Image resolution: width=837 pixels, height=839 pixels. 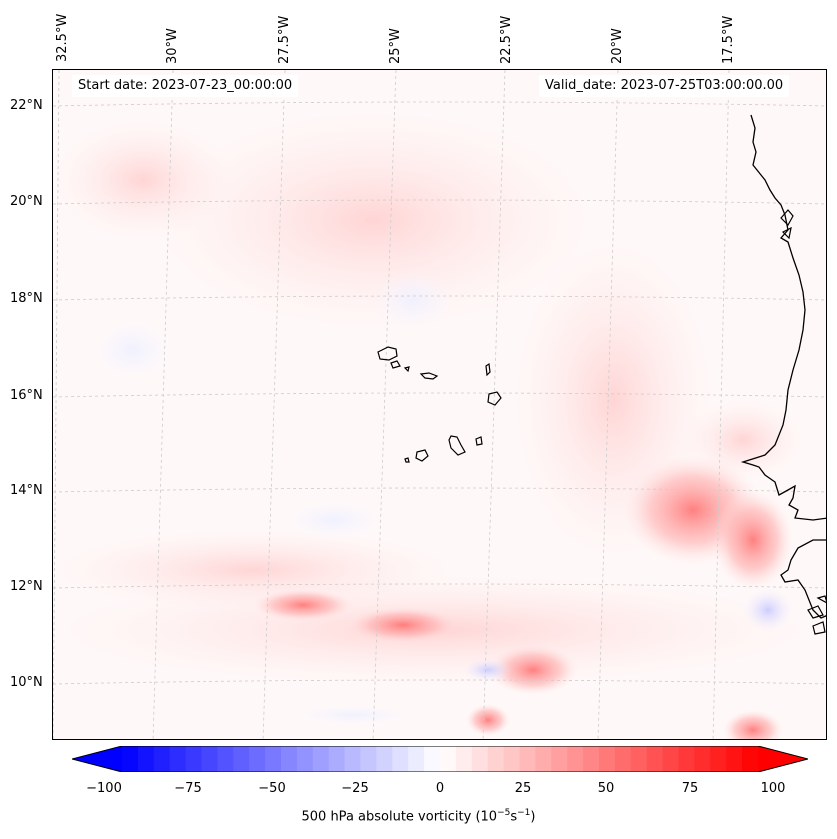 I want to click on colorbar, so click(x=440, y=759).